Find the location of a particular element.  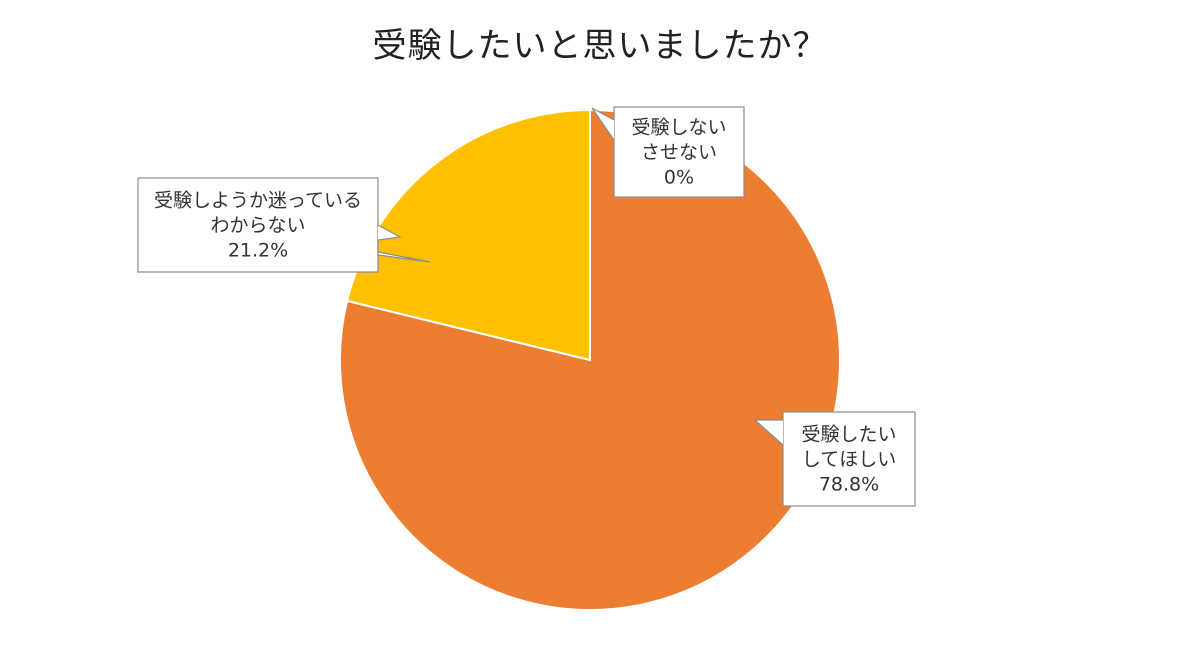

data-label-category: 受験しようか迷っている is located at coordinates (258, 201).